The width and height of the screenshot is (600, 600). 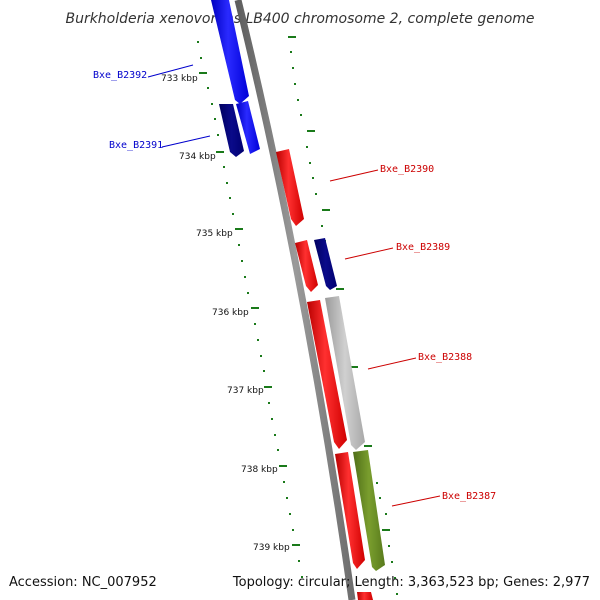 I want to click on gene-bxe-b2389-reverse-feature, so click(x=325, y=264).